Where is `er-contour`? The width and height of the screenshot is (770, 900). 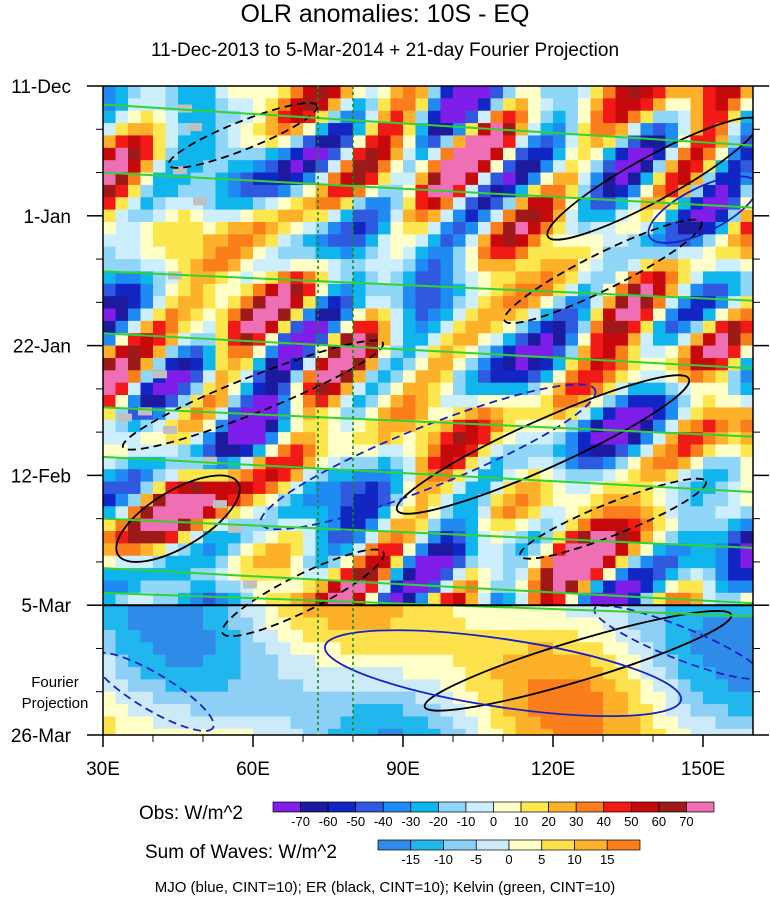
er-contour is located at coordinates (178, 518).